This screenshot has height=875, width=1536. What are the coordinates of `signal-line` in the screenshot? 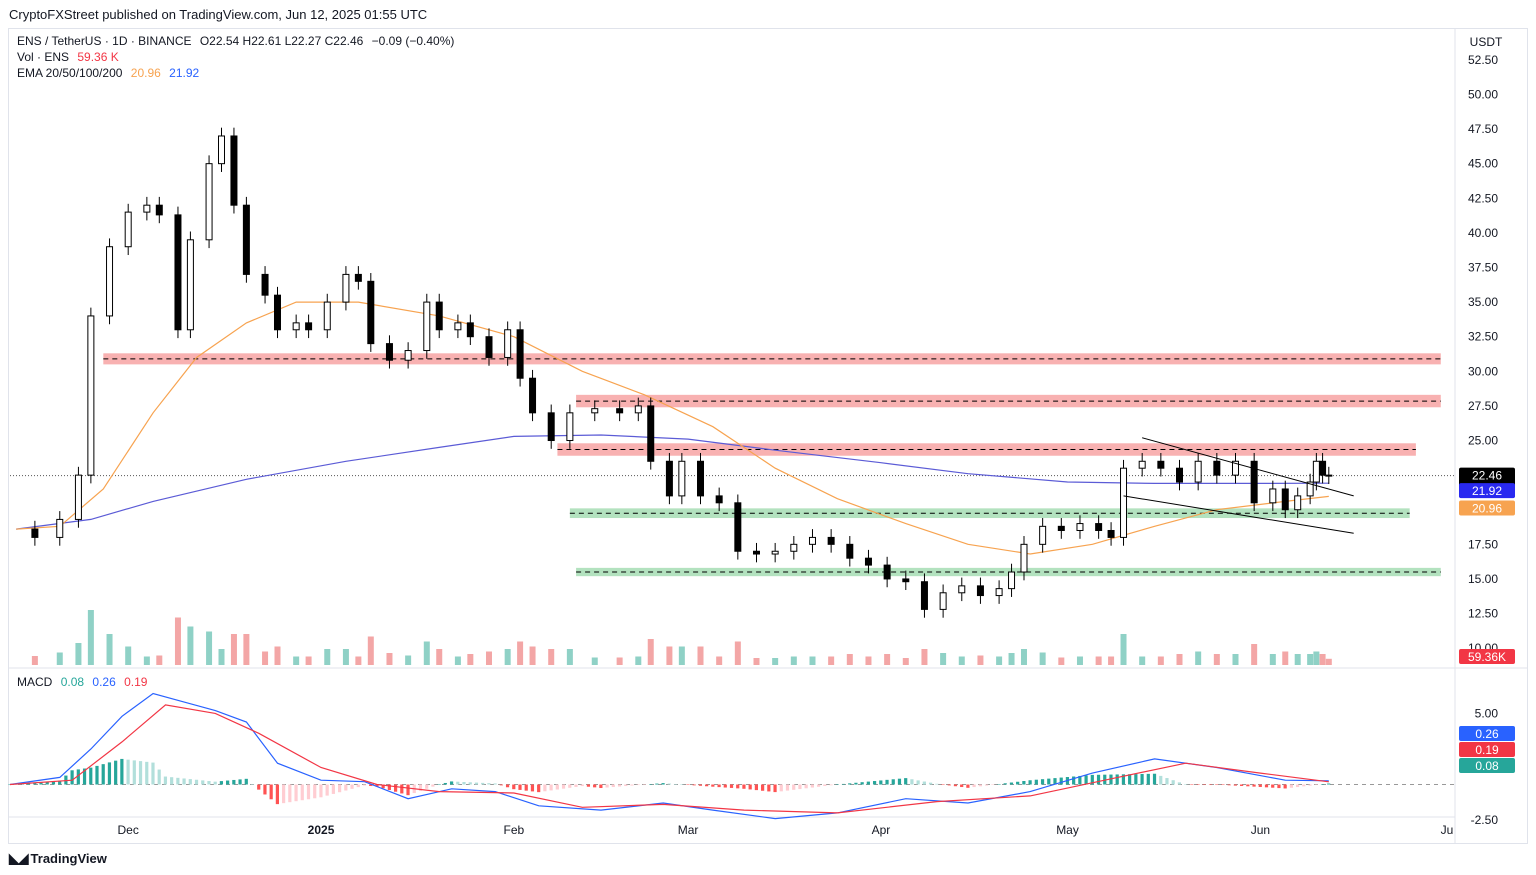 It's located at (669, 759).